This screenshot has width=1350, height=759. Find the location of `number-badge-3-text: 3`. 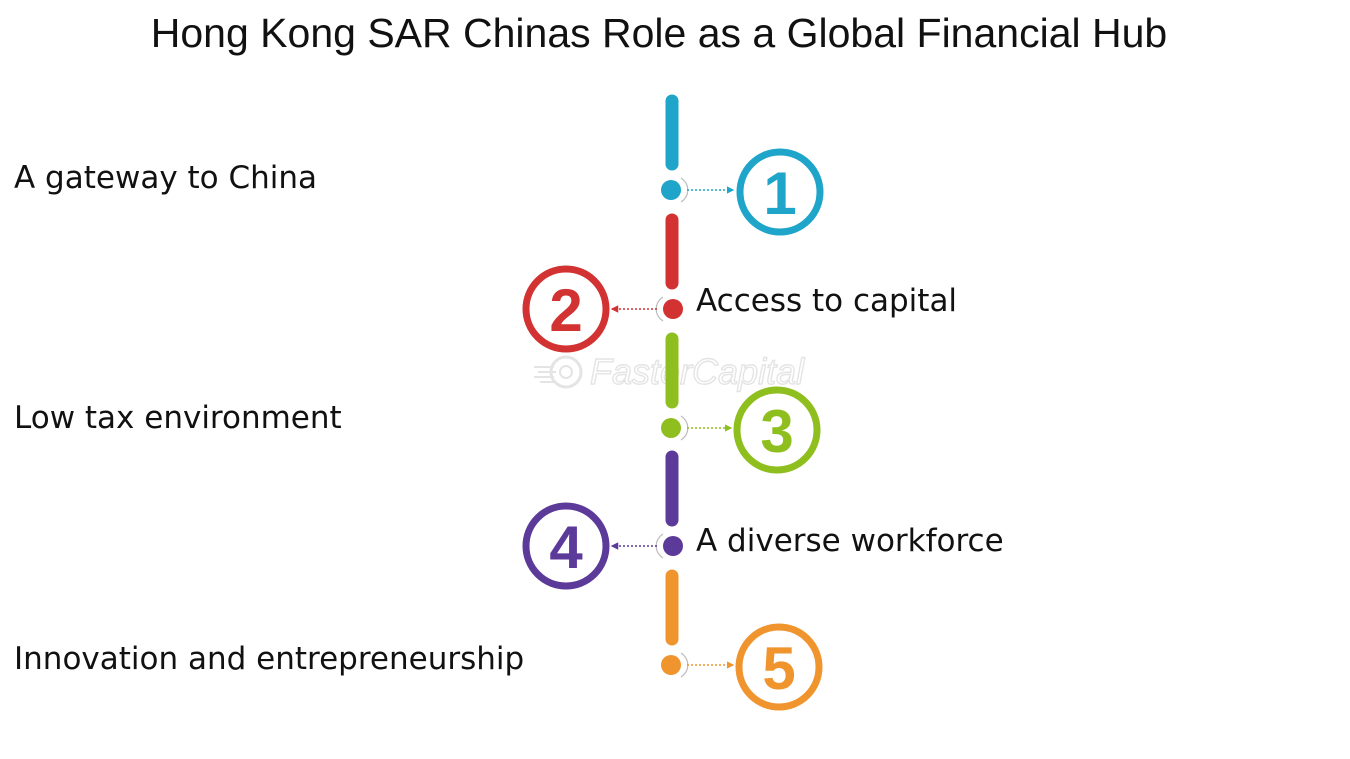

number-badge-3-text: 3 is located at coordinates (776, 431).